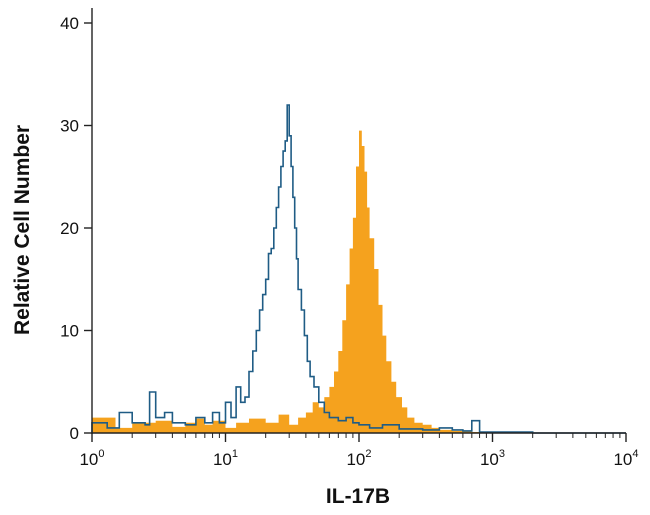 Image resolution: width=650 pixels, height=515 pixels. I want to click on x-axis-title: IL-17B, so click(358, 496).